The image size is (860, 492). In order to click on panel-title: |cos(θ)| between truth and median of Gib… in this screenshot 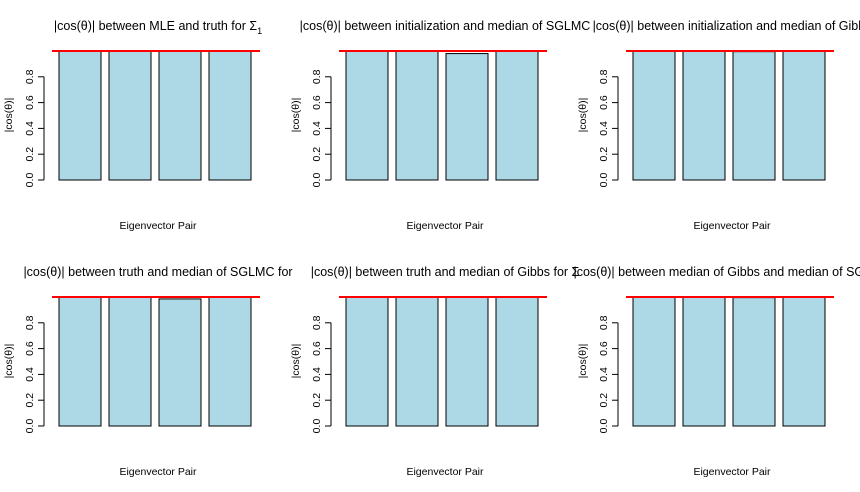, I will do `click(445, 272)`.